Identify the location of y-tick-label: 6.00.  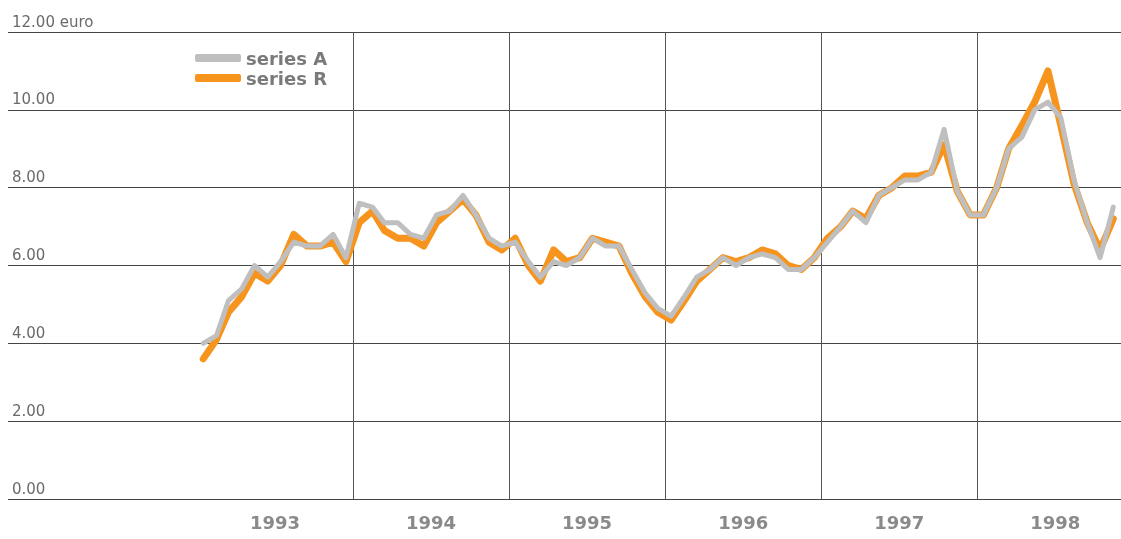
(29, 255).